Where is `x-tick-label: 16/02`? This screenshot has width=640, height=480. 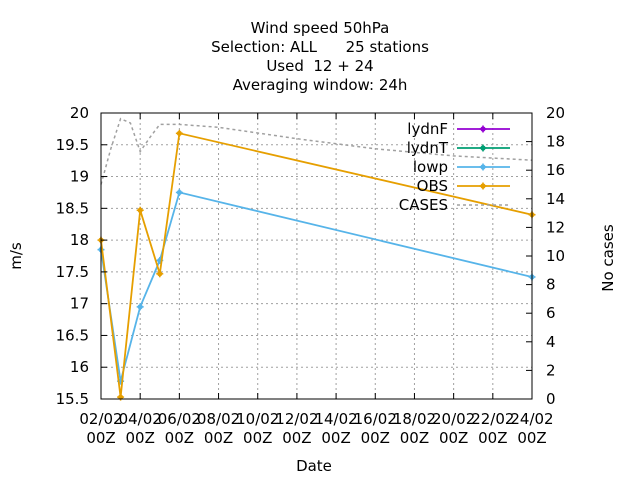 x-tick-label: 16/02 is located at coordinates (375, 419).